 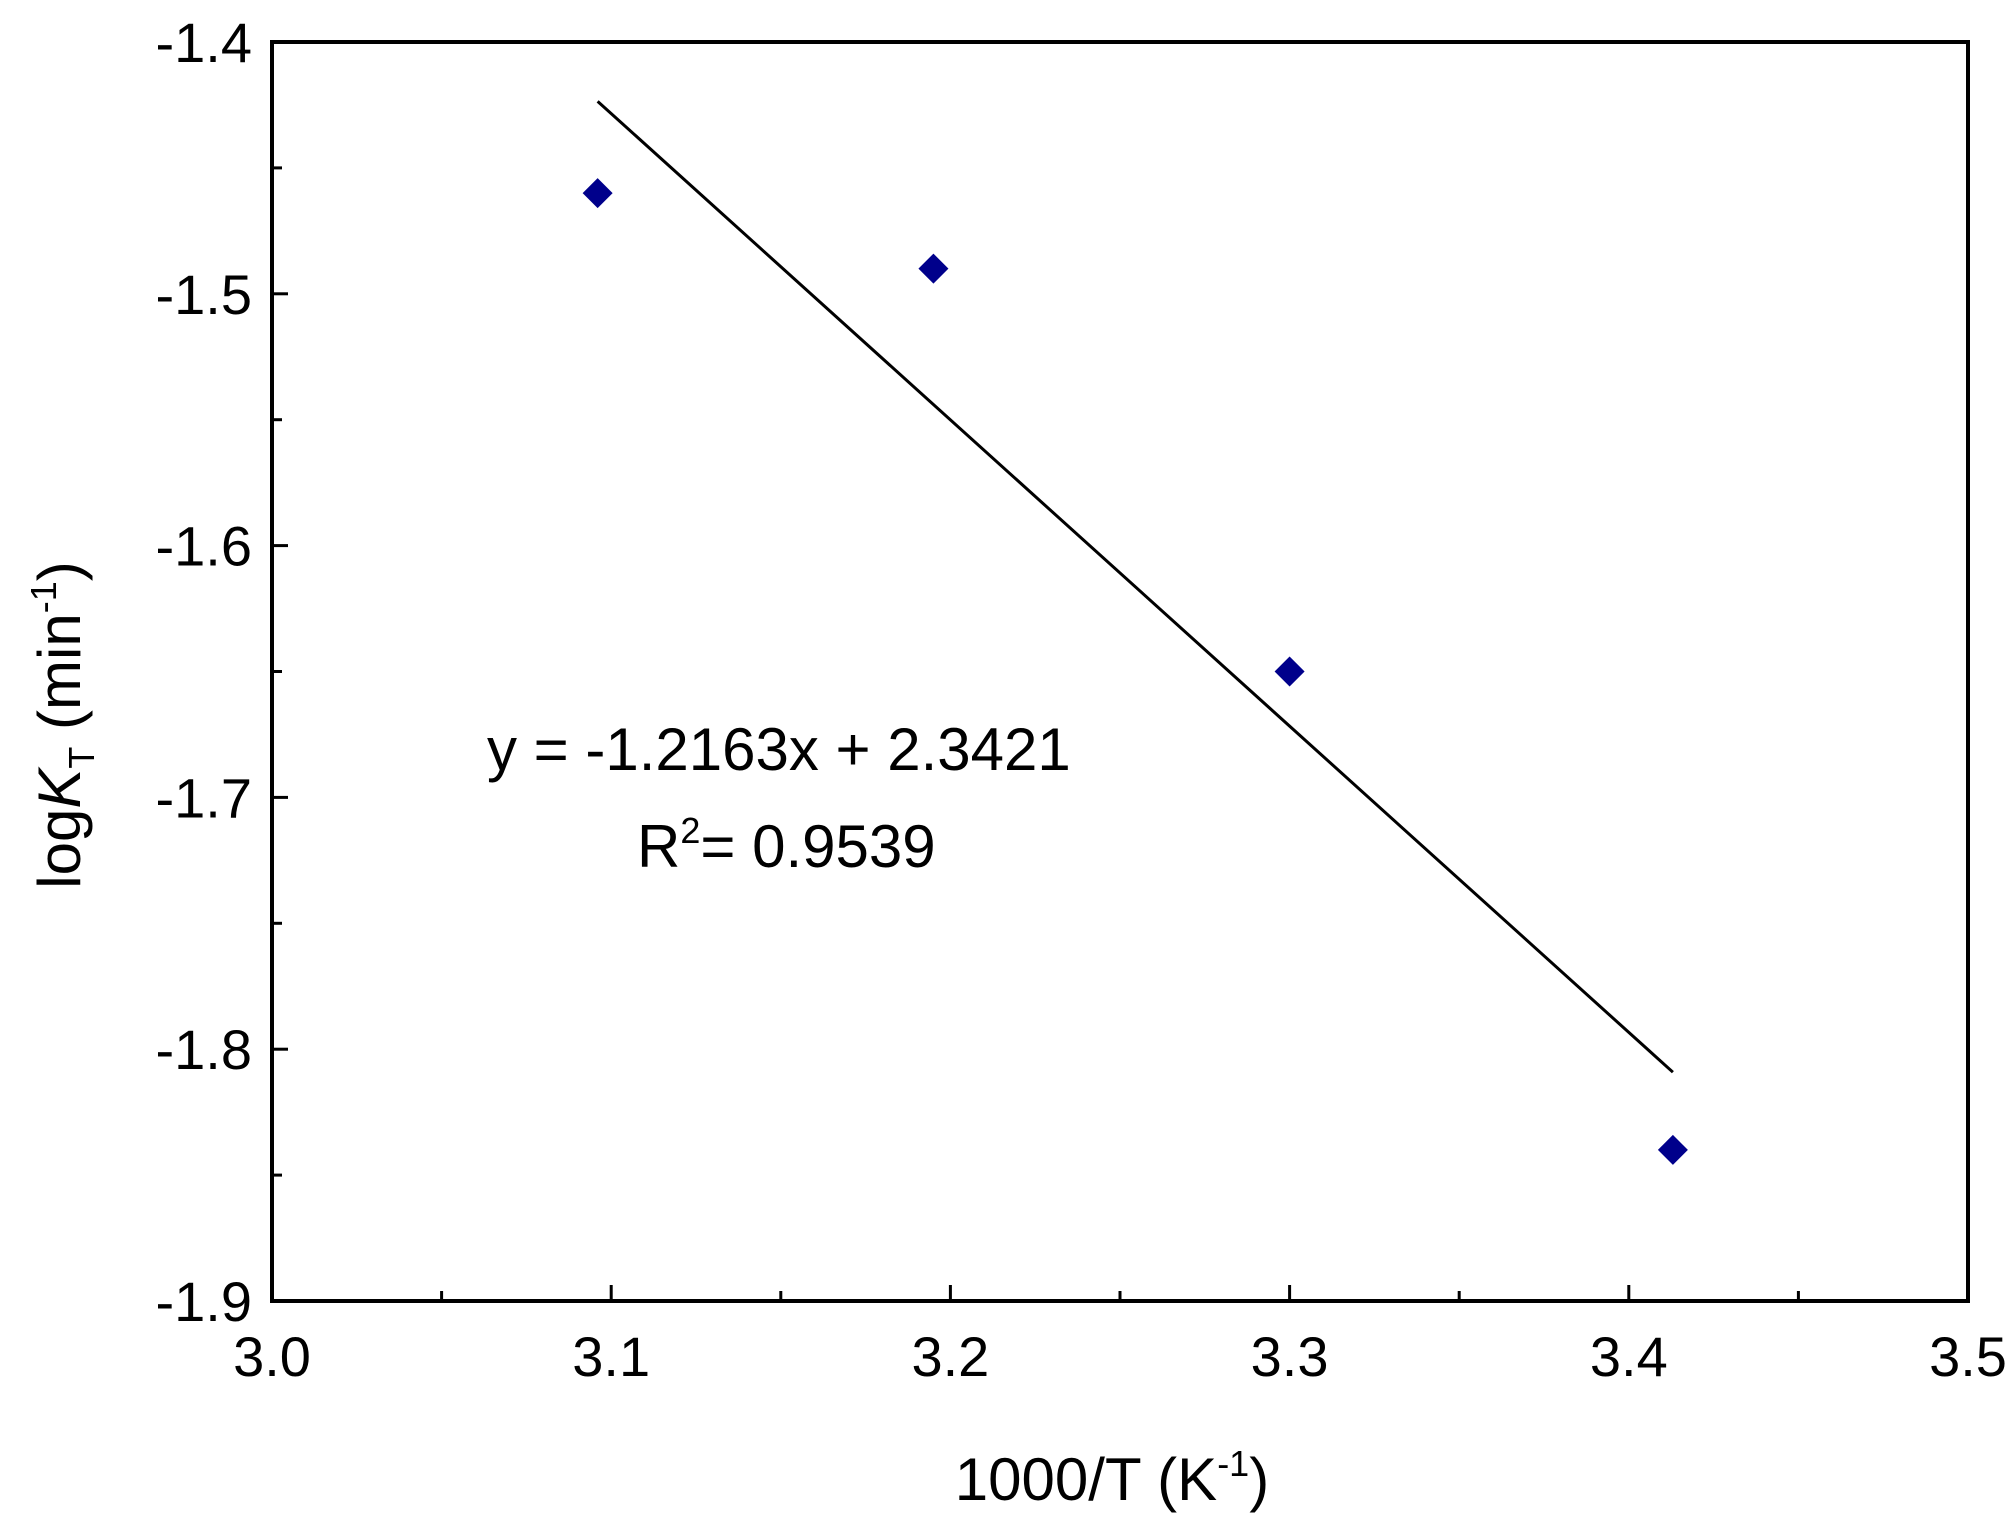 What do you see at coordinates (204, 546) in the screenshot?
I see `y-tick-label: -1.6` at bounding box center [204, 546].